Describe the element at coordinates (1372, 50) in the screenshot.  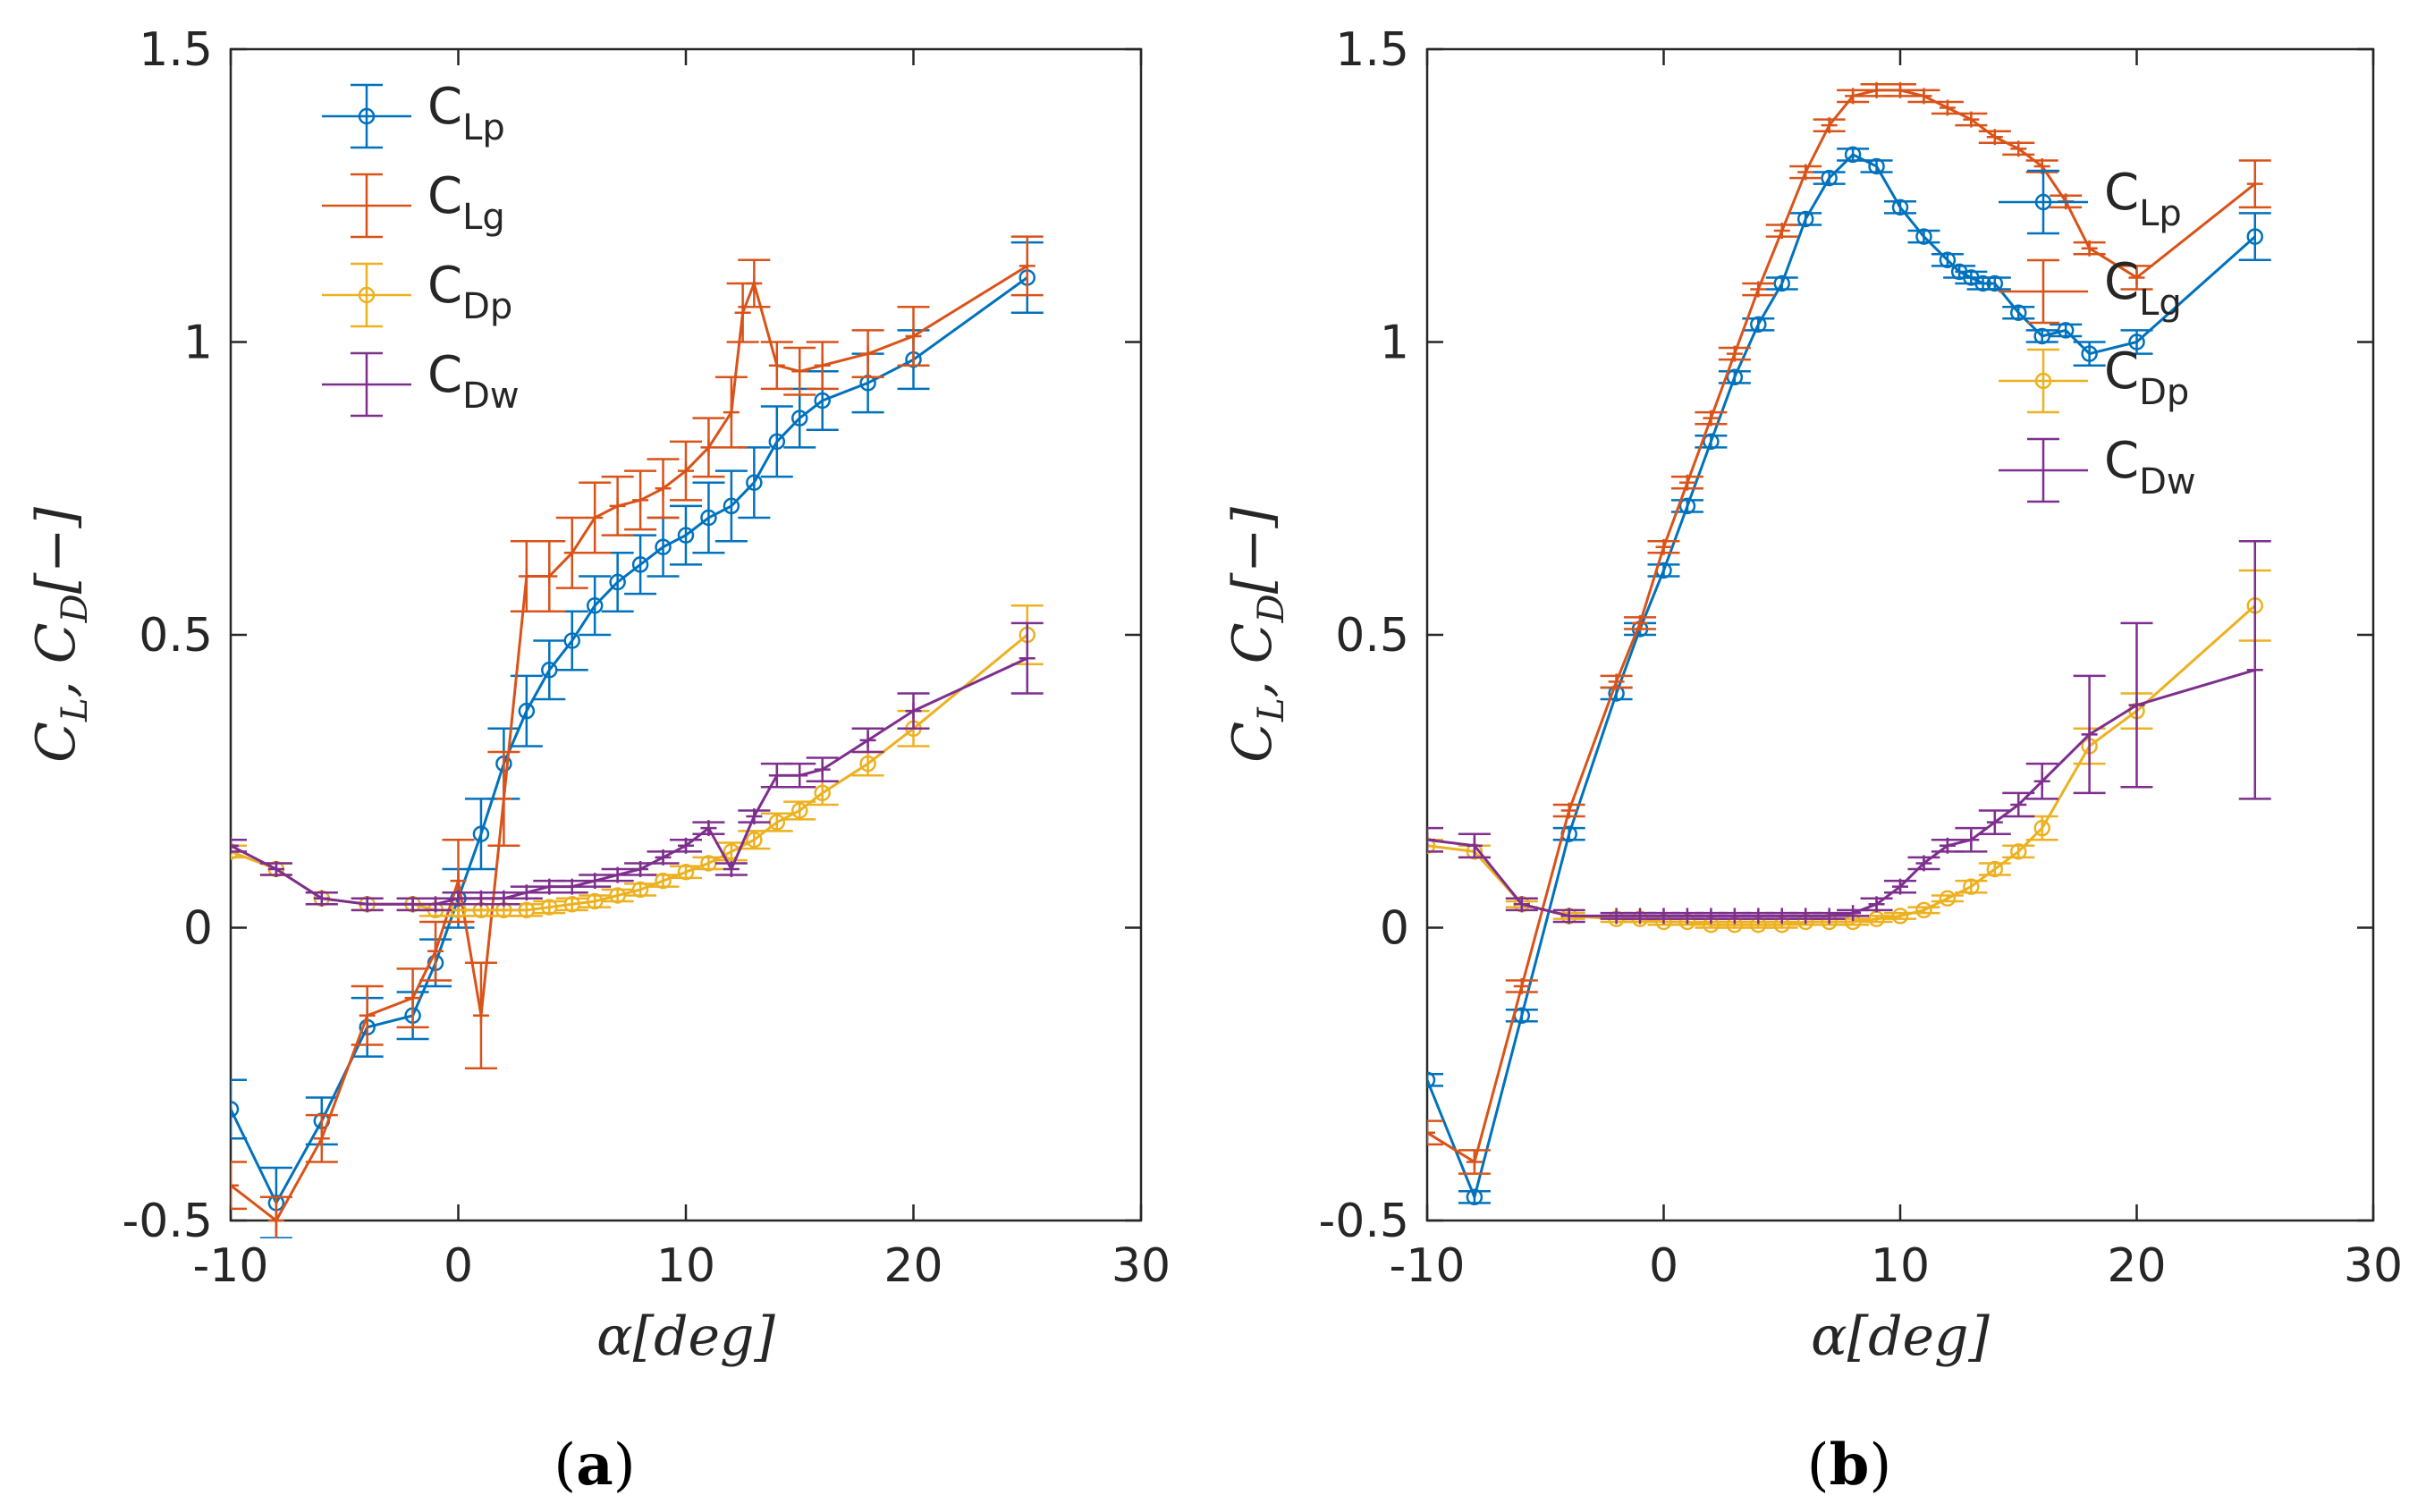
I see `y-tick-label: 1.5` at that location.